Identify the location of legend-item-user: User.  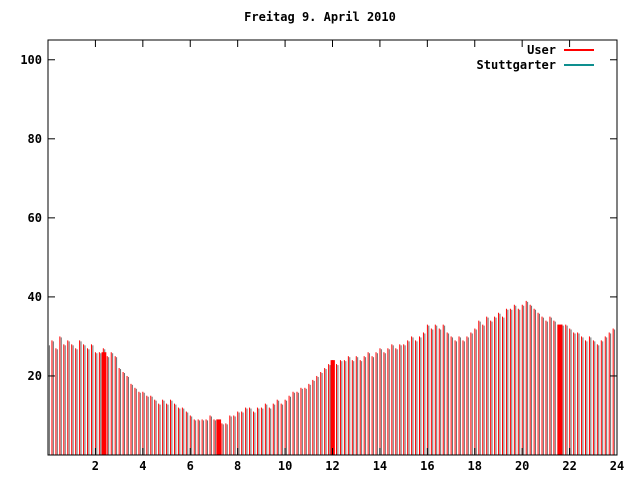
(535, 49).